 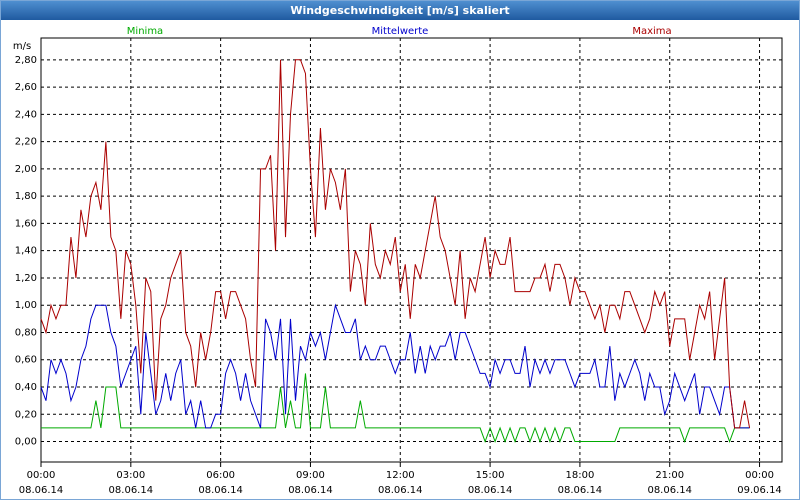 What do you see at coordinates (26, 442) in the screenshot?
I see `y-tick-label: 0,00` at bounding box center [26, 442].